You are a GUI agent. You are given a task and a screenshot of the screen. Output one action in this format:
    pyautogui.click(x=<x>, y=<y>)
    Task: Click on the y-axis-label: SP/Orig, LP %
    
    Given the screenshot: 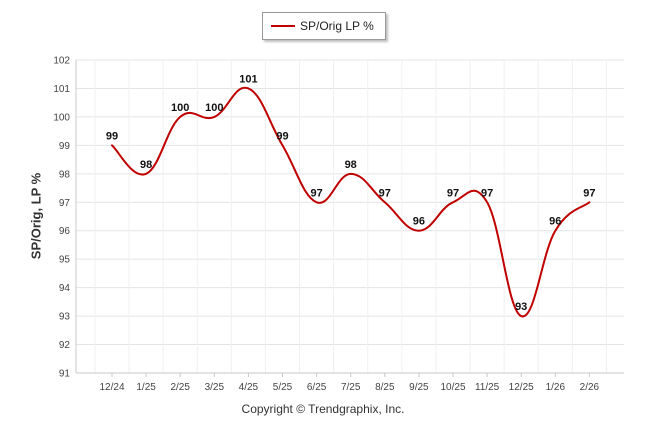 What is the action you would take?
    pyautogui.click(x=36, y=216)
    